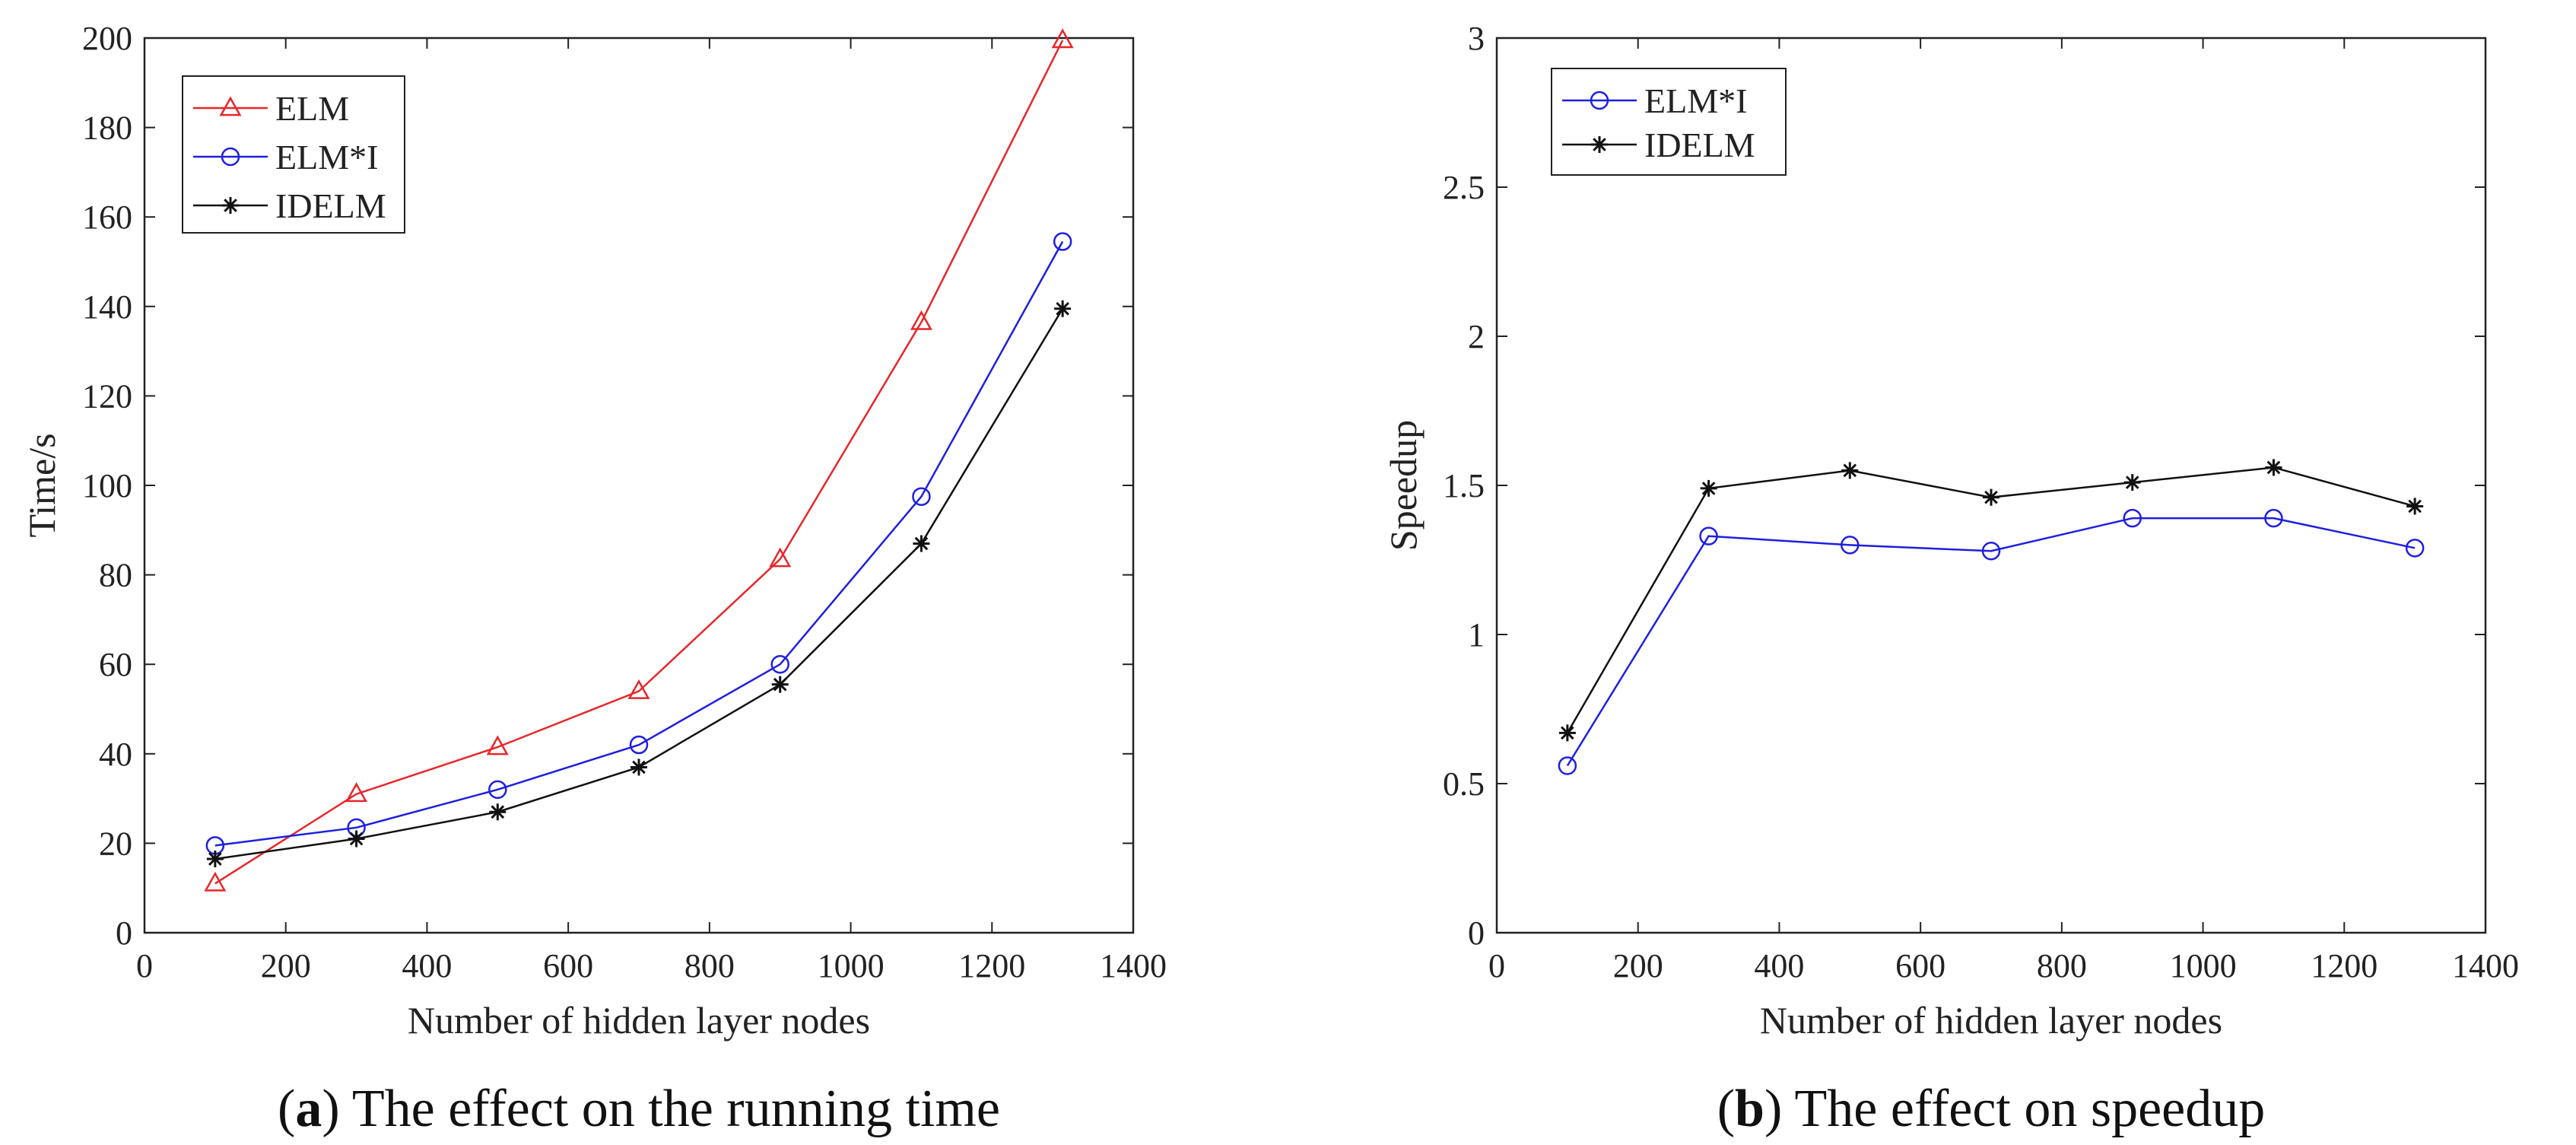  What do you see at coordinates (851, 965) in the screenshot?
I see `chart-a-xtick-label: 1000` at bounding box center [851, 965].